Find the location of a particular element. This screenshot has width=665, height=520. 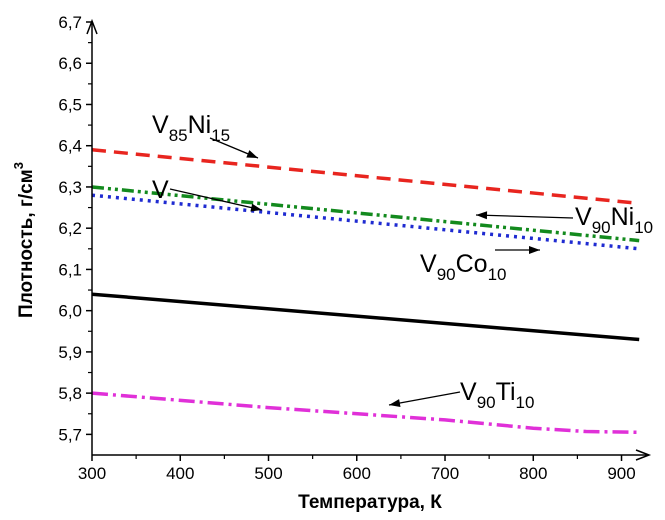

label-element-2: Co is located at coordinates (472, 264).